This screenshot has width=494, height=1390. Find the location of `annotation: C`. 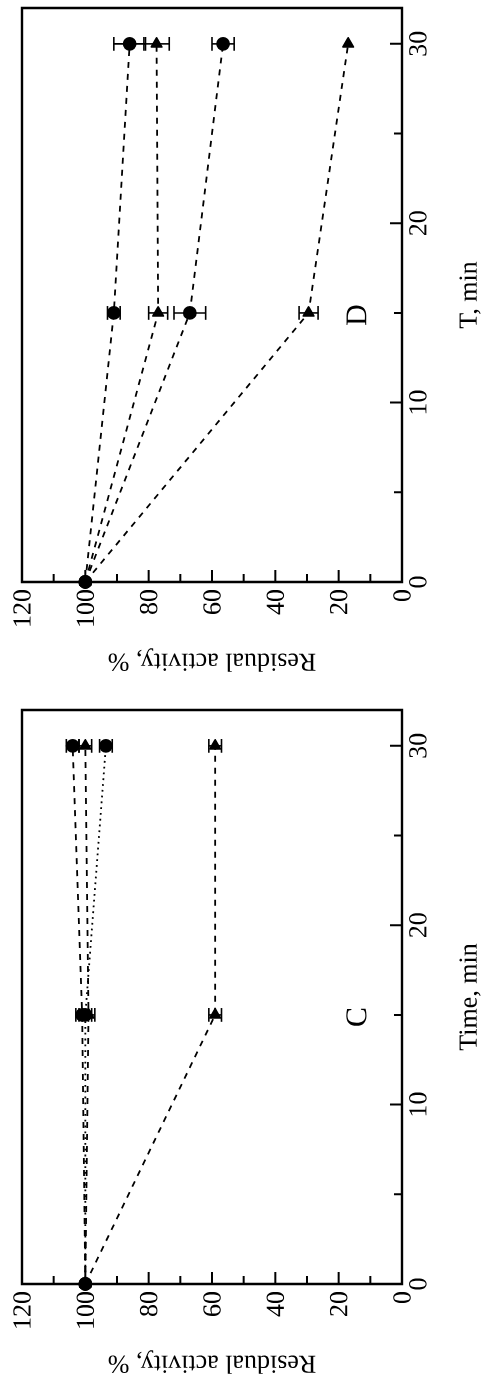

annotation: C is located at coordinates (356, 1017).